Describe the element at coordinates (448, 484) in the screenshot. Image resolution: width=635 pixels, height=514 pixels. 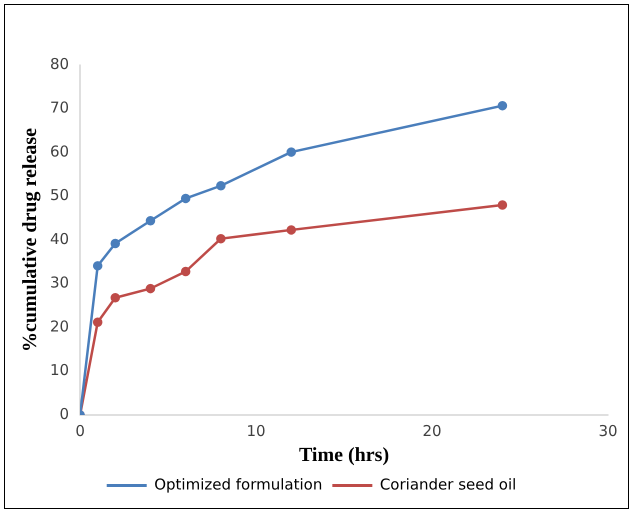
I see `legend-label: Coriander seed oil` at that location.